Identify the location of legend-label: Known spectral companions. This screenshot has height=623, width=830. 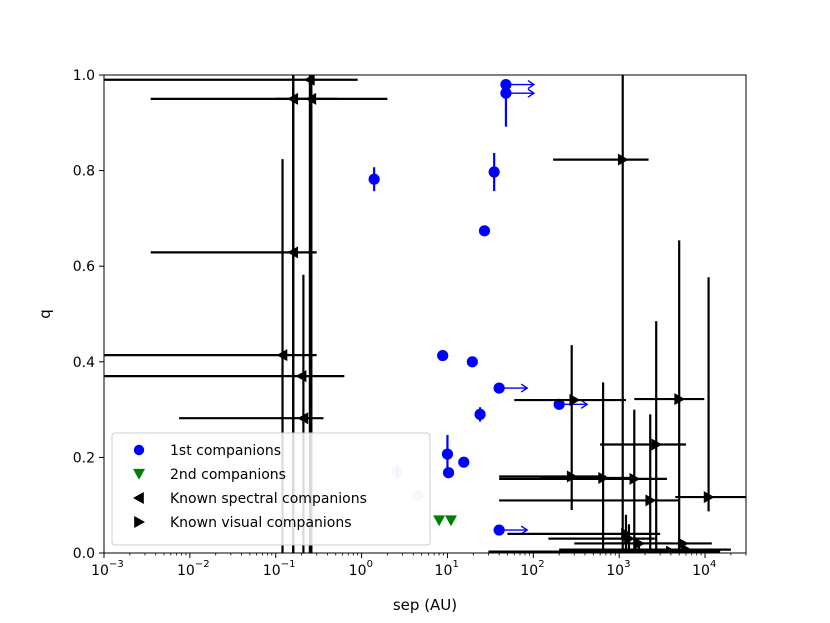
(268, 499).